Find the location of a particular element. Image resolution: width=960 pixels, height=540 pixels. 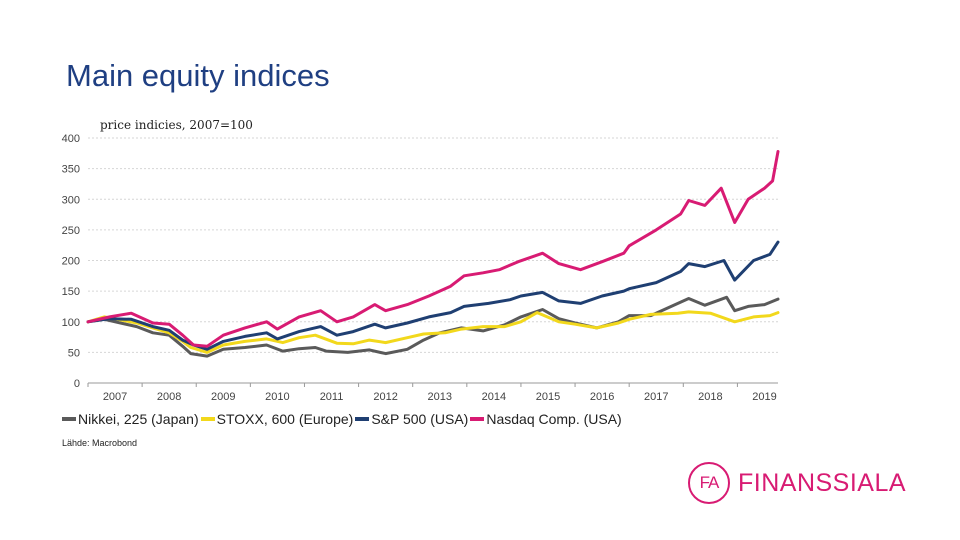

x-tick-label: 2008 is located at coordinates (169, 397).